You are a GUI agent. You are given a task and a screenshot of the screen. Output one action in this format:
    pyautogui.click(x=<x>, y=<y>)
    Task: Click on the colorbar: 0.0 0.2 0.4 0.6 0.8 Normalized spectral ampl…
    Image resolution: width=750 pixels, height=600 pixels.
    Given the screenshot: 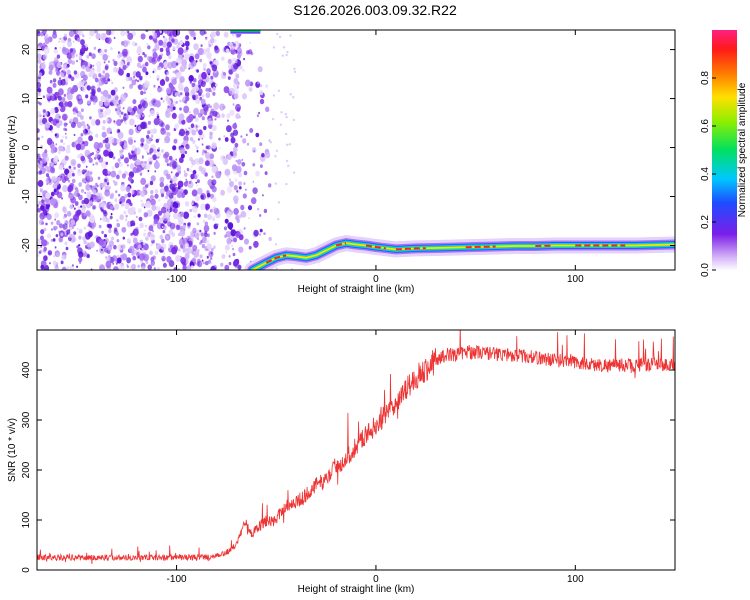 What is the action you would take?
    pyautogui.click(x=724, y=153)
    